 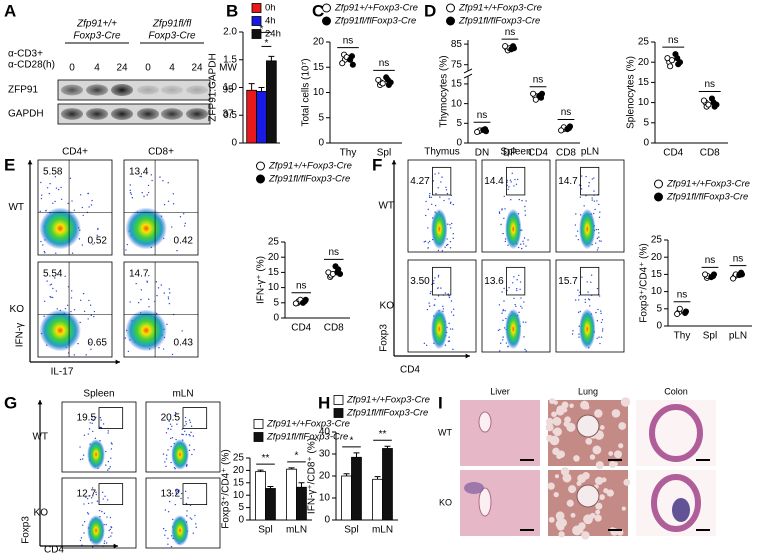 I want to click on x-tick-label: Thy, so click(x=682, y=336).